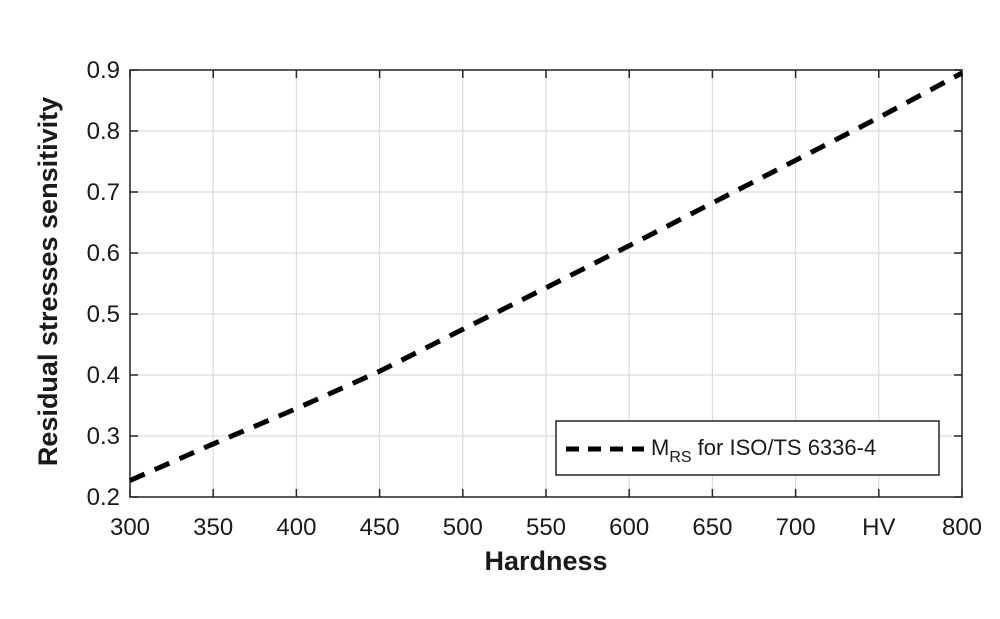  What do you see at coordinates (103, 314) in the screenshot?
I see `y-tick-label: 0.5` at bounding box center [103, 314].